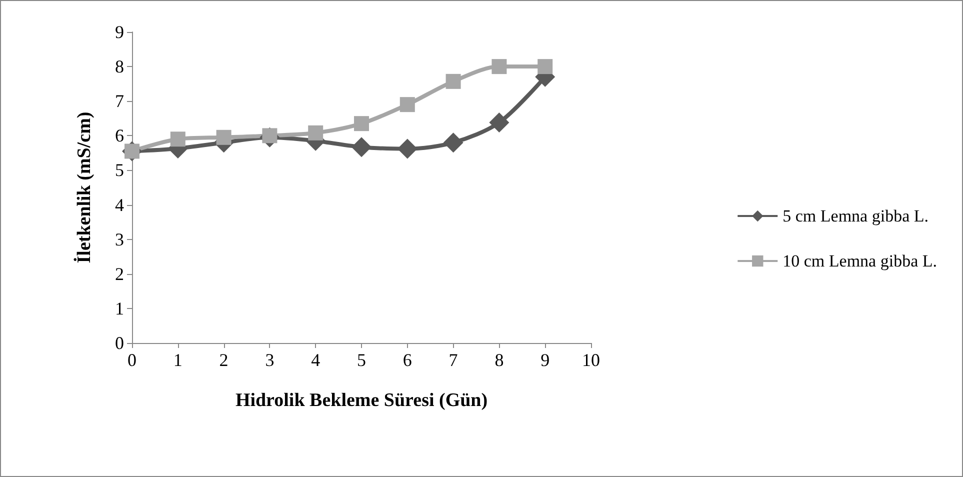 This screenshot has height=477, width=963. I want to click on x-tick-label: 7, so click(453, 360).